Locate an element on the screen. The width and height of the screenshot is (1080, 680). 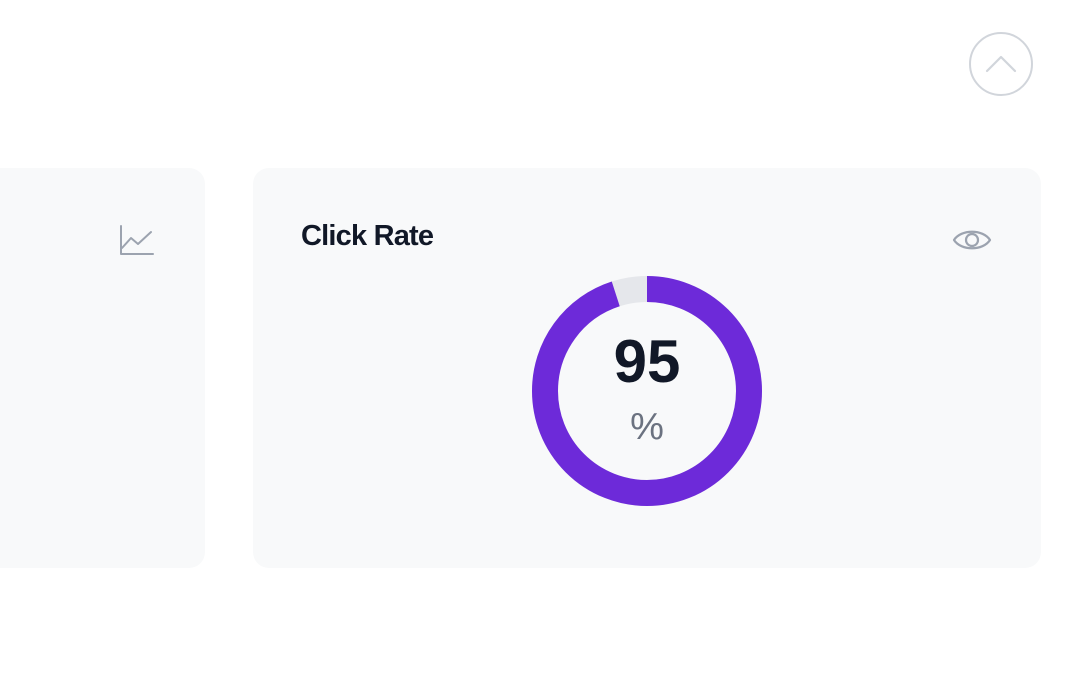
click-rate-gauge: 95 % is located at coordinates (647, 391).